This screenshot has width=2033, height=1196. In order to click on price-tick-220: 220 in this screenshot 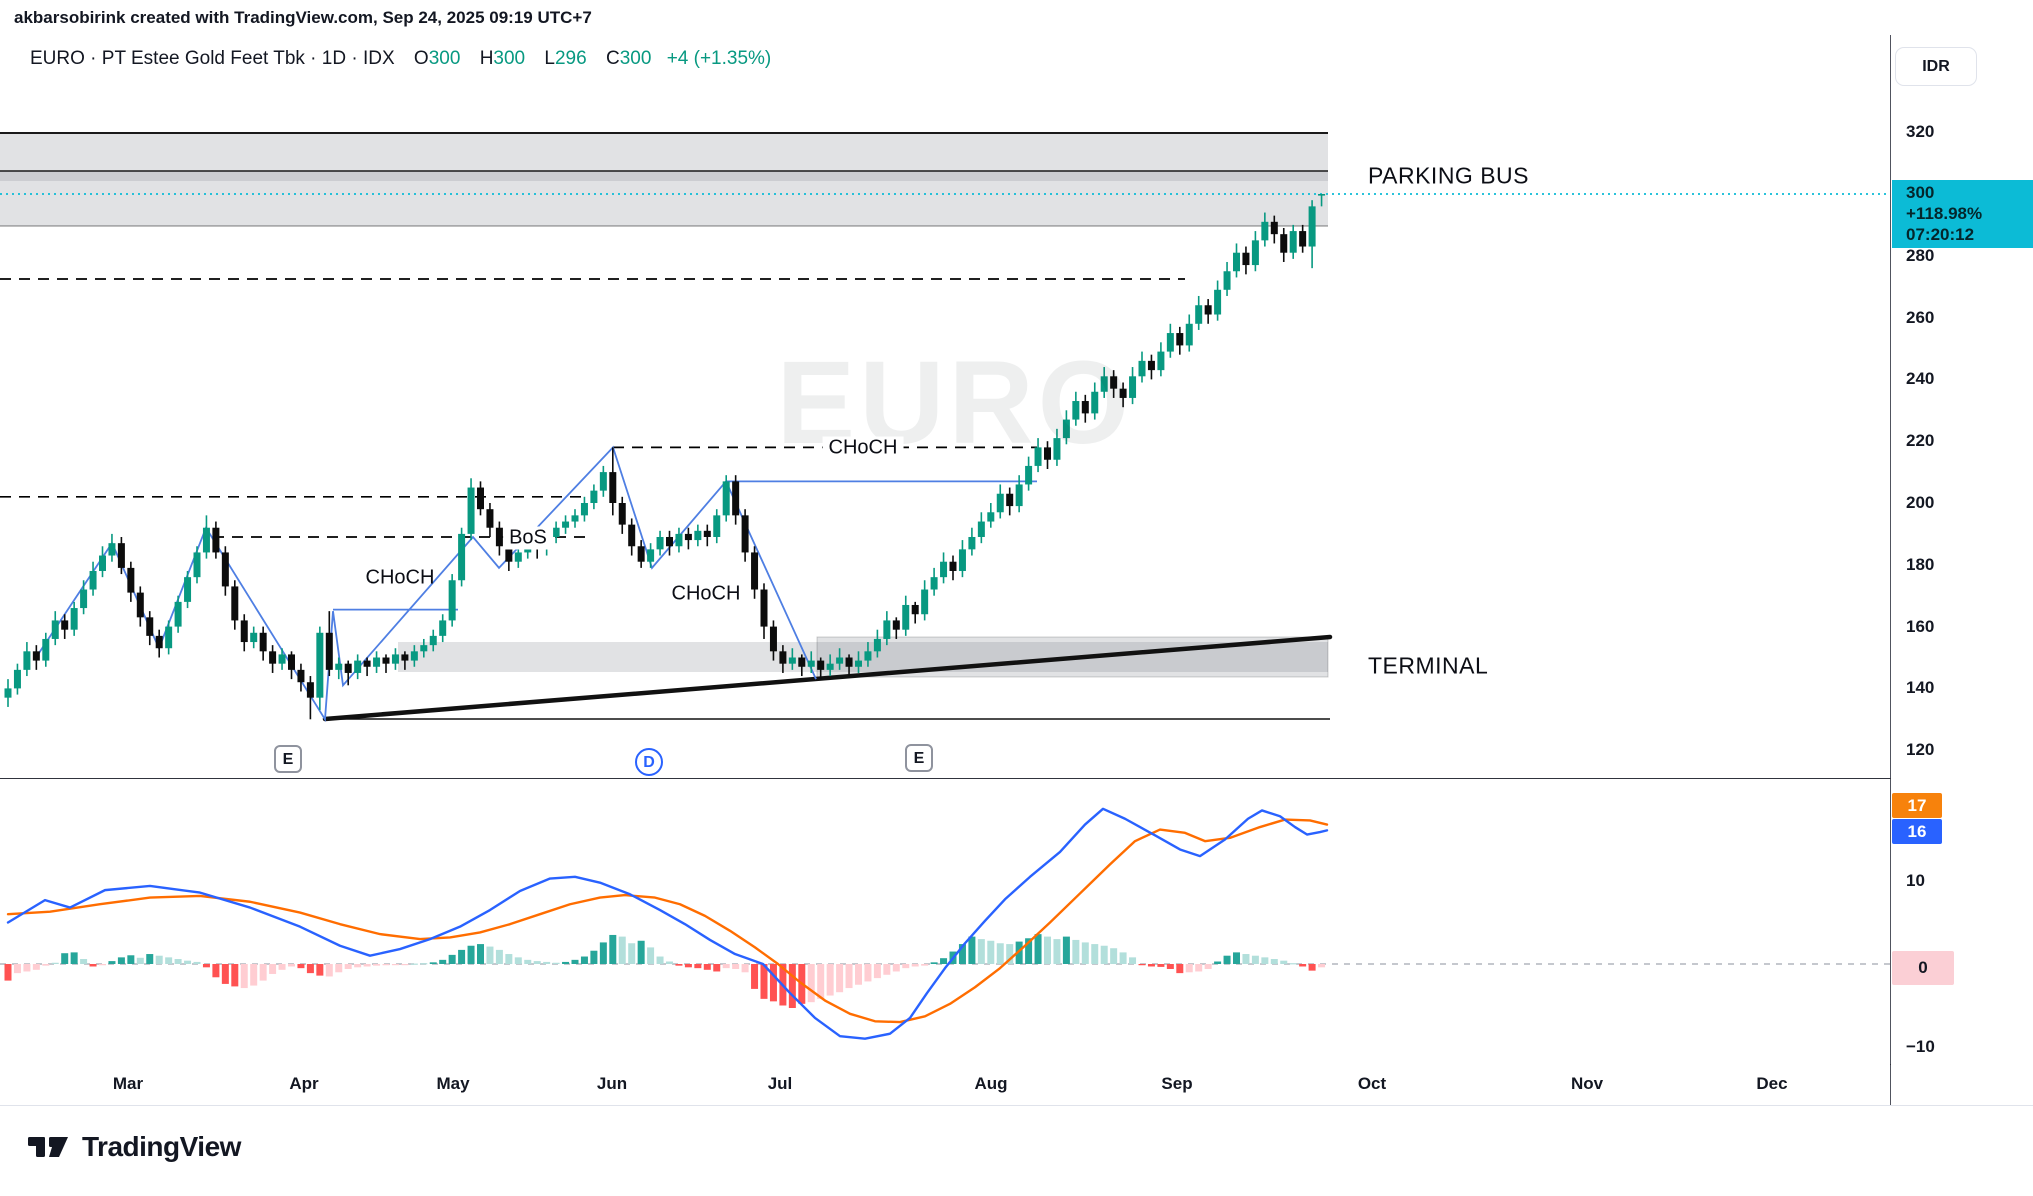, I will do `click(1920, 440)`.